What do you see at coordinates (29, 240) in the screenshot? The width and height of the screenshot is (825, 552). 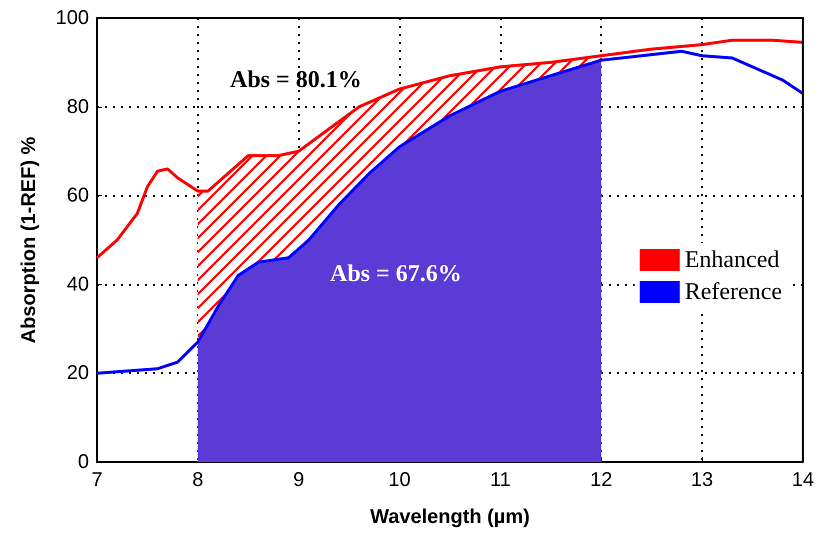 I see `y-axis-title: Absorption (1-REF) %` at bounding box center [29, 240].